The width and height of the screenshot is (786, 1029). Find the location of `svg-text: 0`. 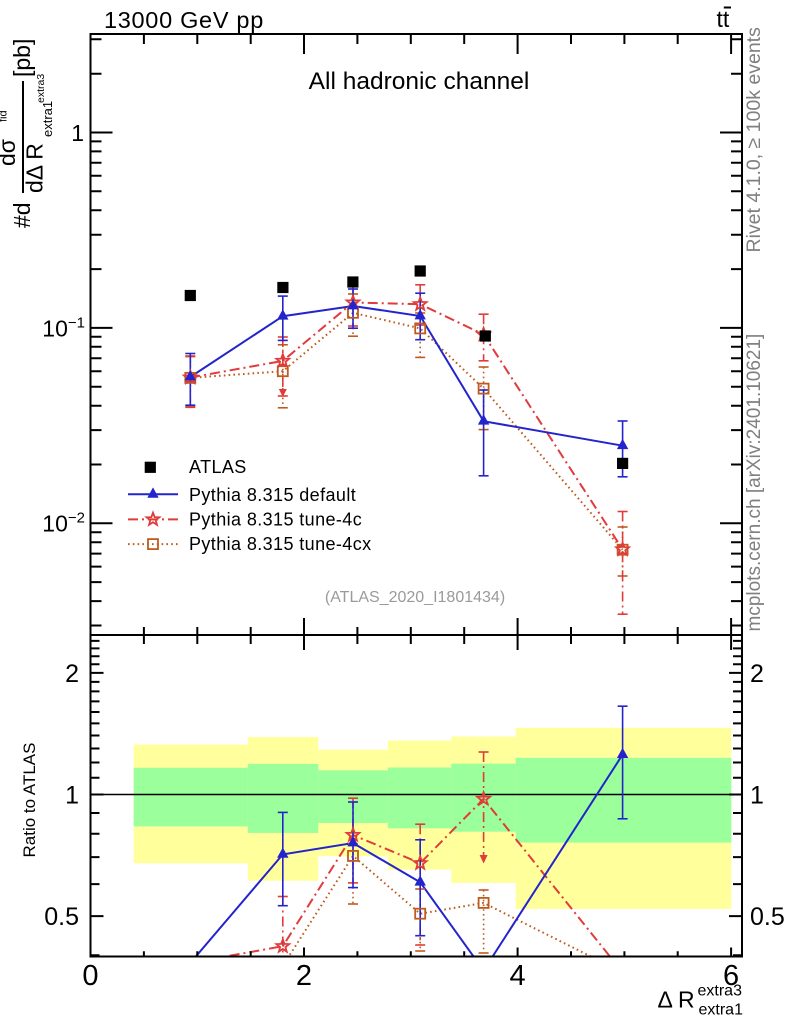

svg-text: 0 is located at coordinates (90, 976).